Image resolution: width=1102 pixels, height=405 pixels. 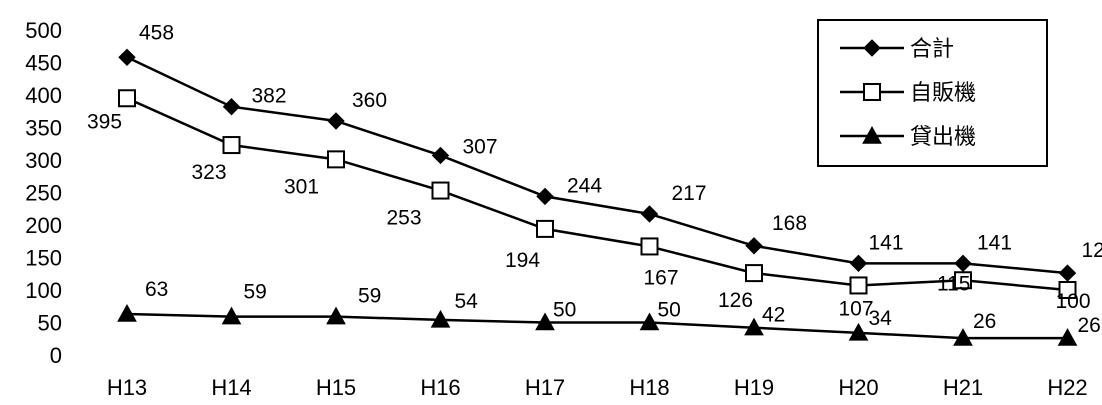 I want to click on y-tick-label: 50, so click(x=50, y=323).